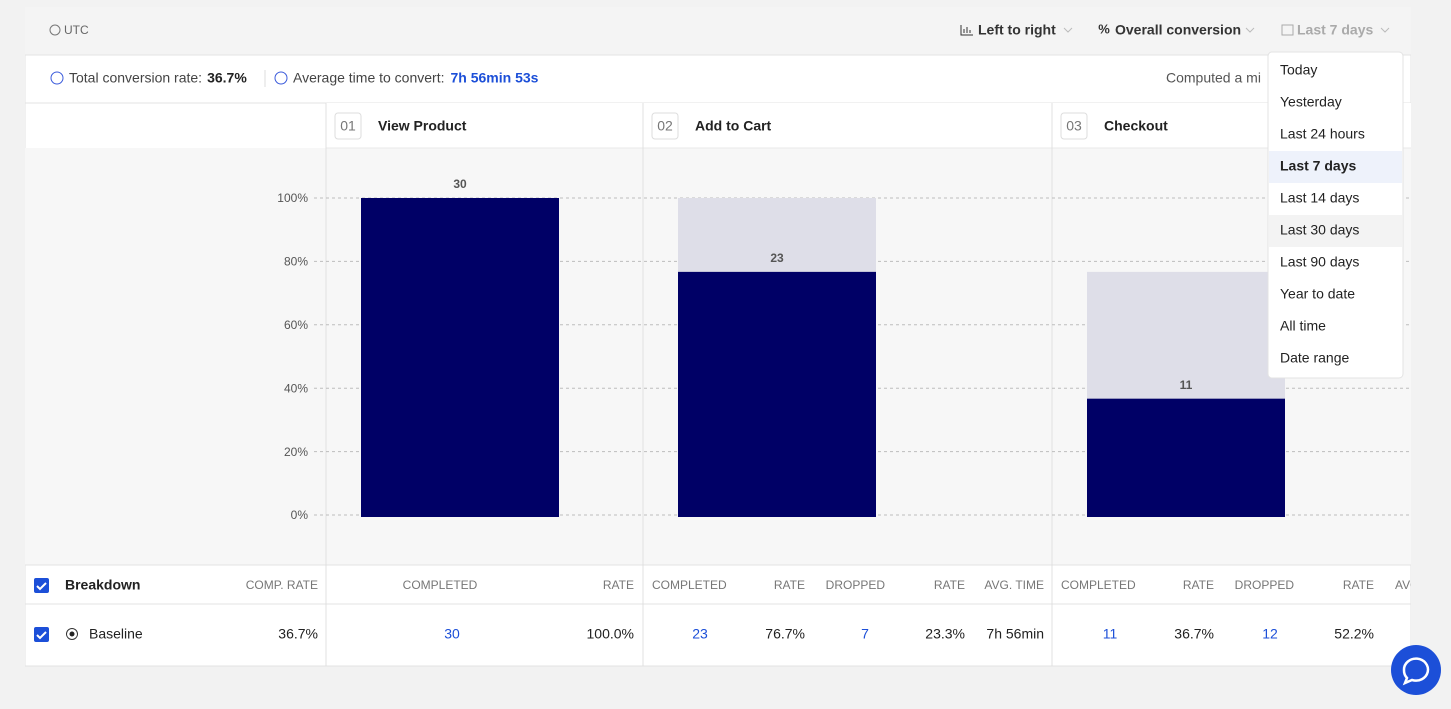 Image resolution: width=1451 pixels, height=709 pixels. What do you see at coordinates (296, 262) in the screenshot?
I see `y-tick-label: 80%` at bounding box center [296, 262].